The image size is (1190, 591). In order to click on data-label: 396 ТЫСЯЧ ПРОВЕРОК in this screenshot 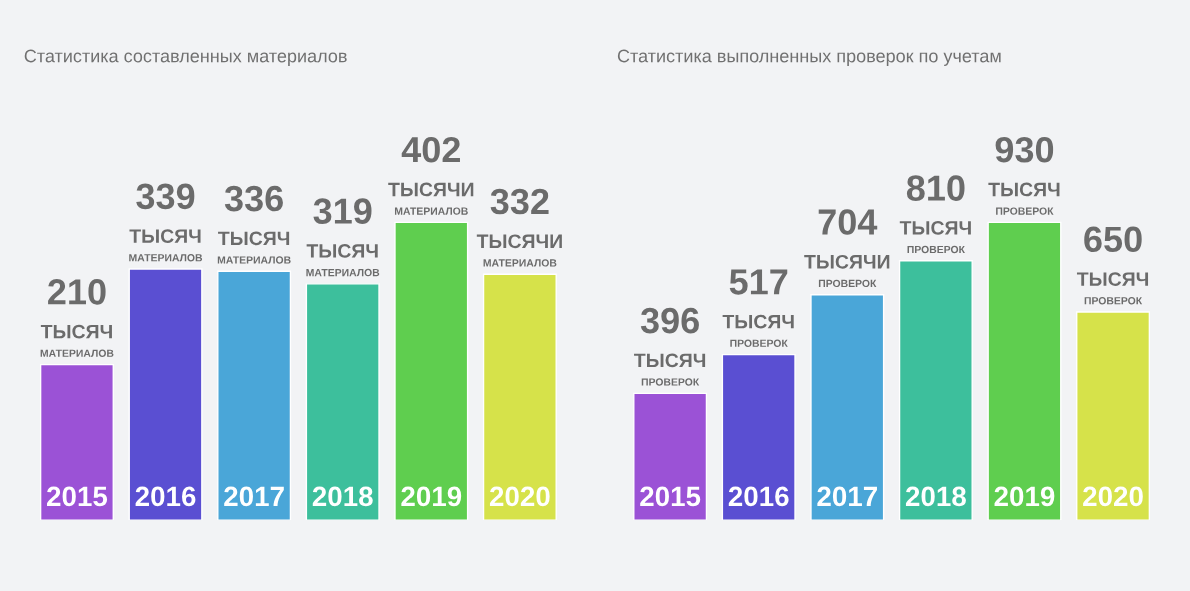, I will do `click(670, 346)`.